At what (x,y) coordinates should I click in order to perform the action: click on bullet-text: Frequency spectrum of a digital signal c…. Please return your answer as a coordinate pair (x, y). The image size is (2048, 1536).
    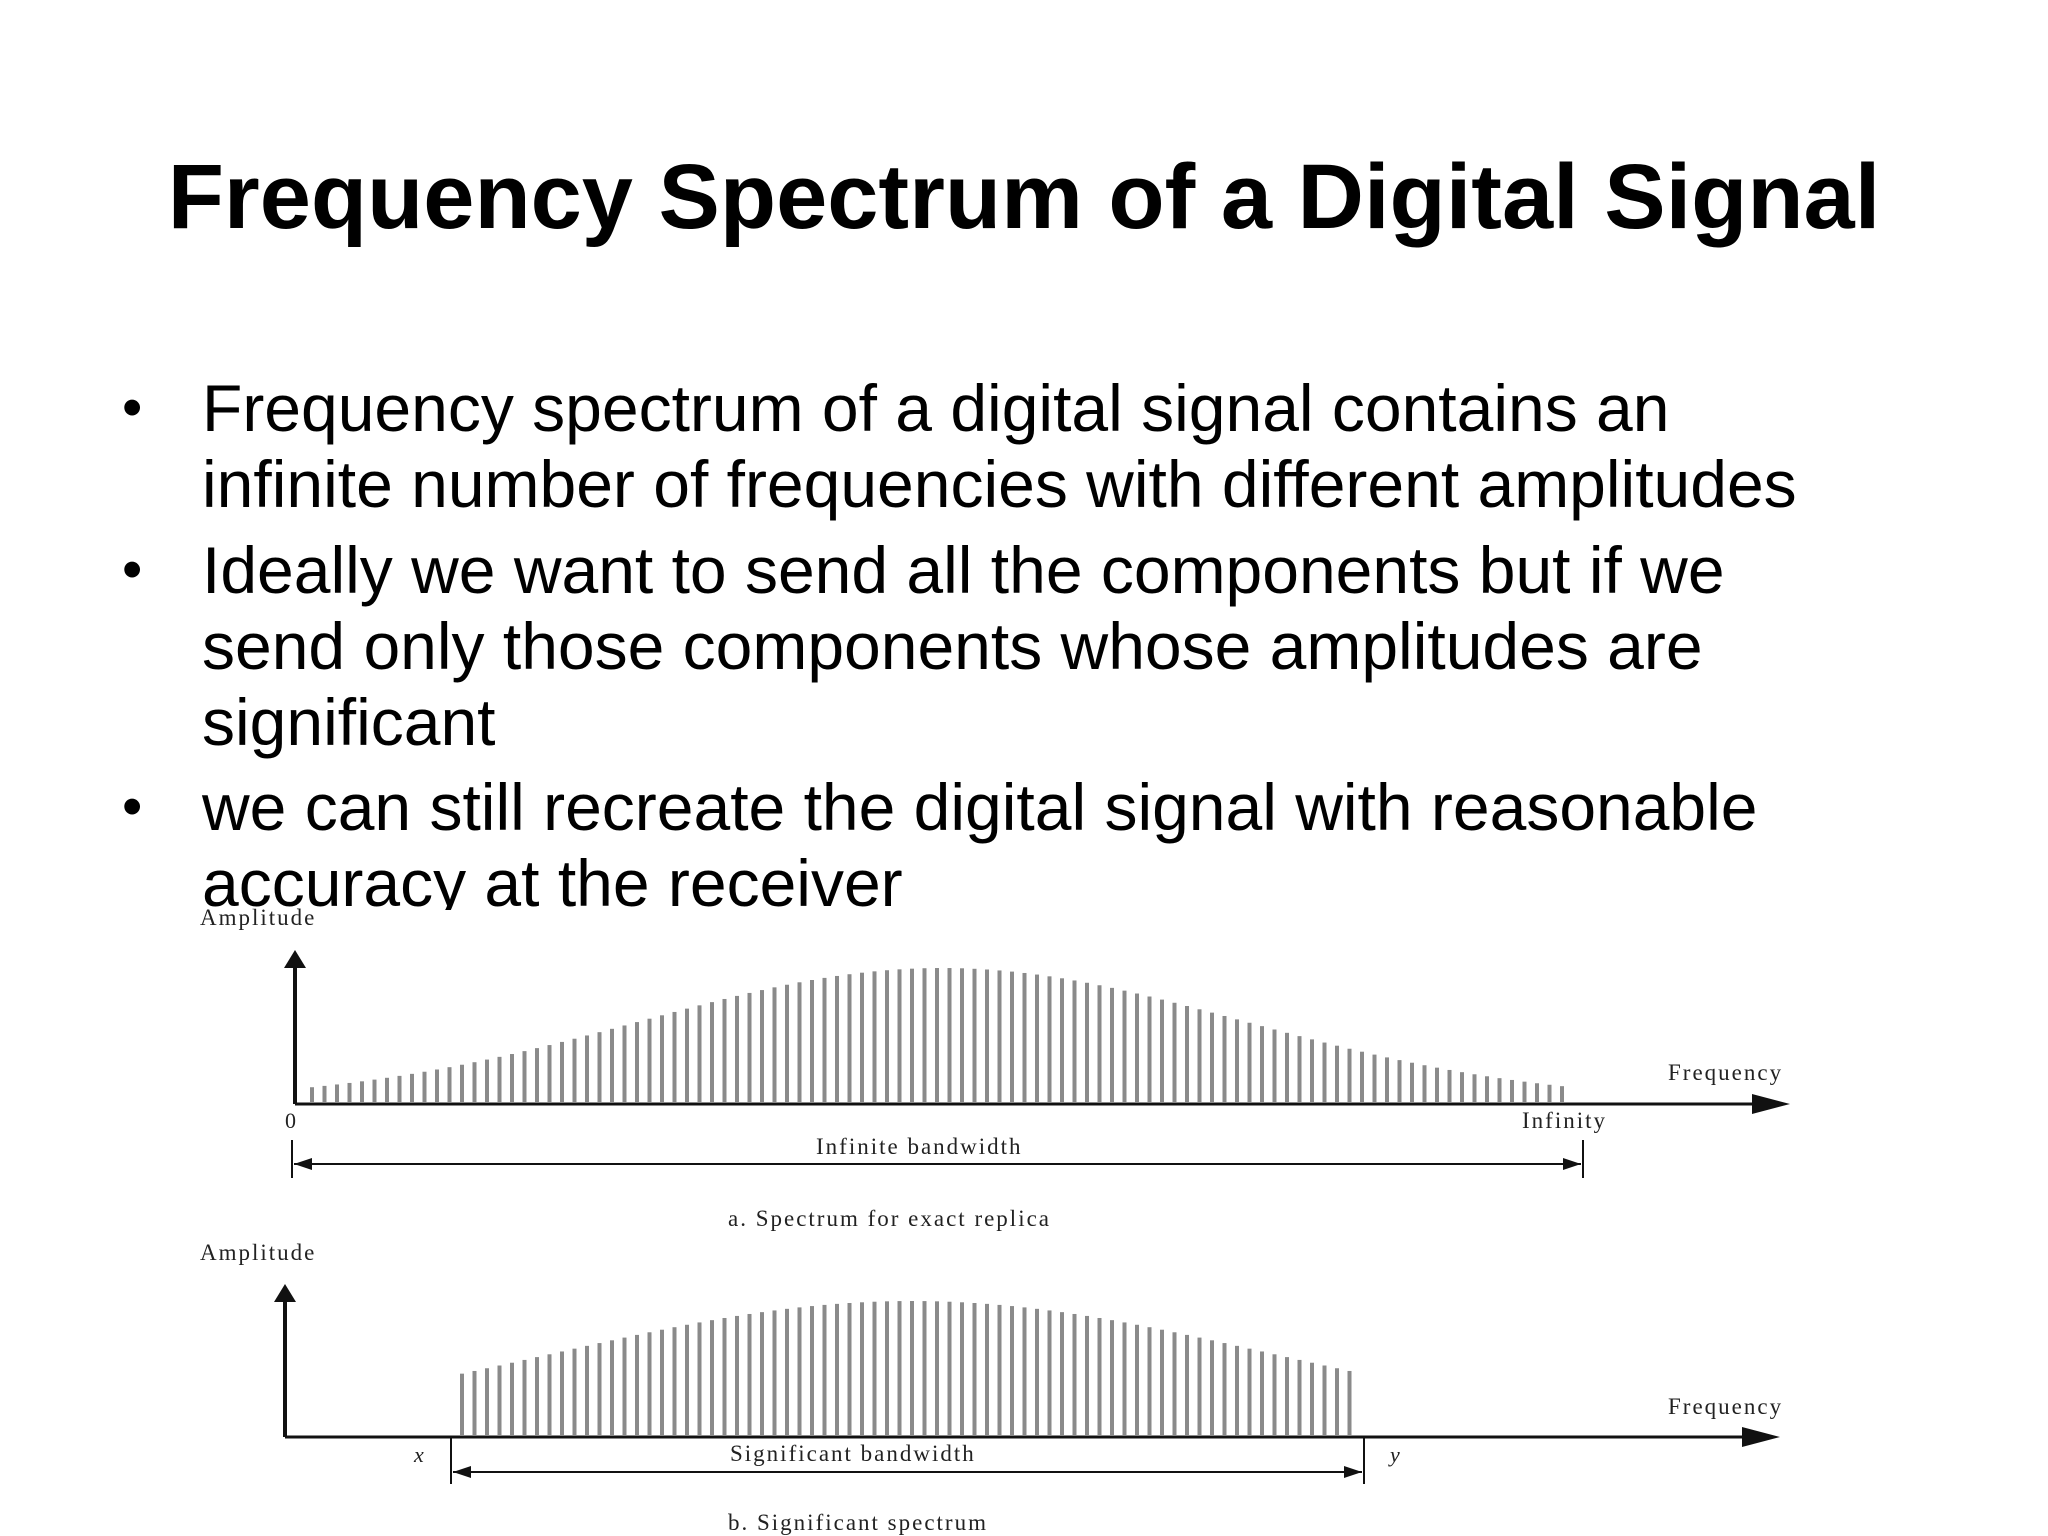
    Looking at the image, I should click on (999, 446).